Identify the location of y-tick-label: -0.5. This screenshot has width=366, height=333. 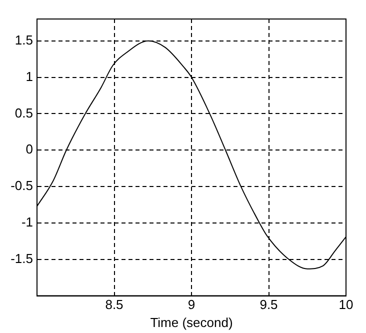
(21, 186).